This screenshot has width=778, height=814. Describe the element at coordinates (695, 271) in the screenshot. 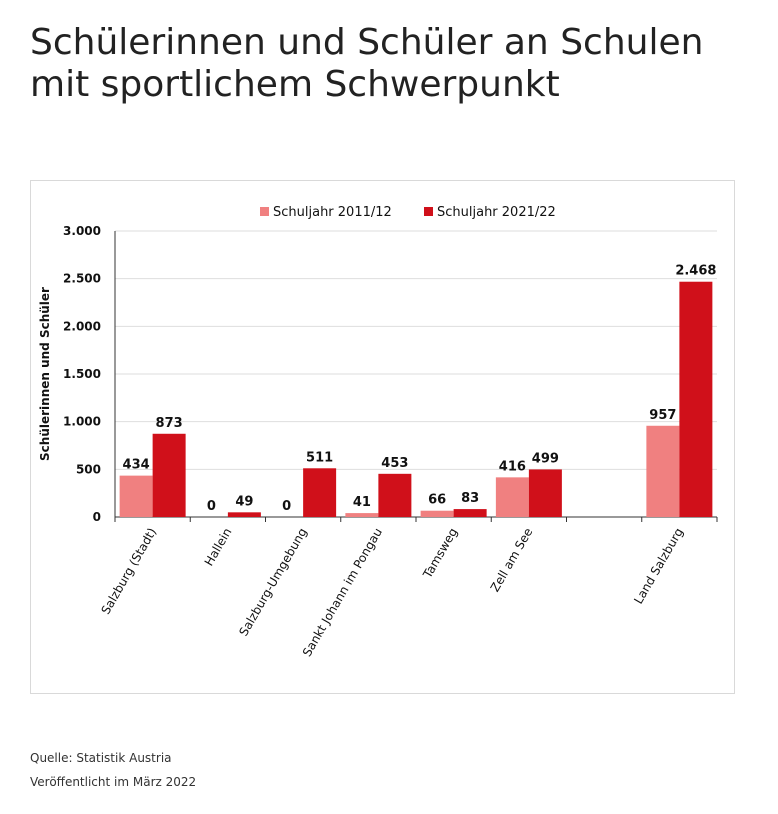

I see `data-label: 2.468` at that location.